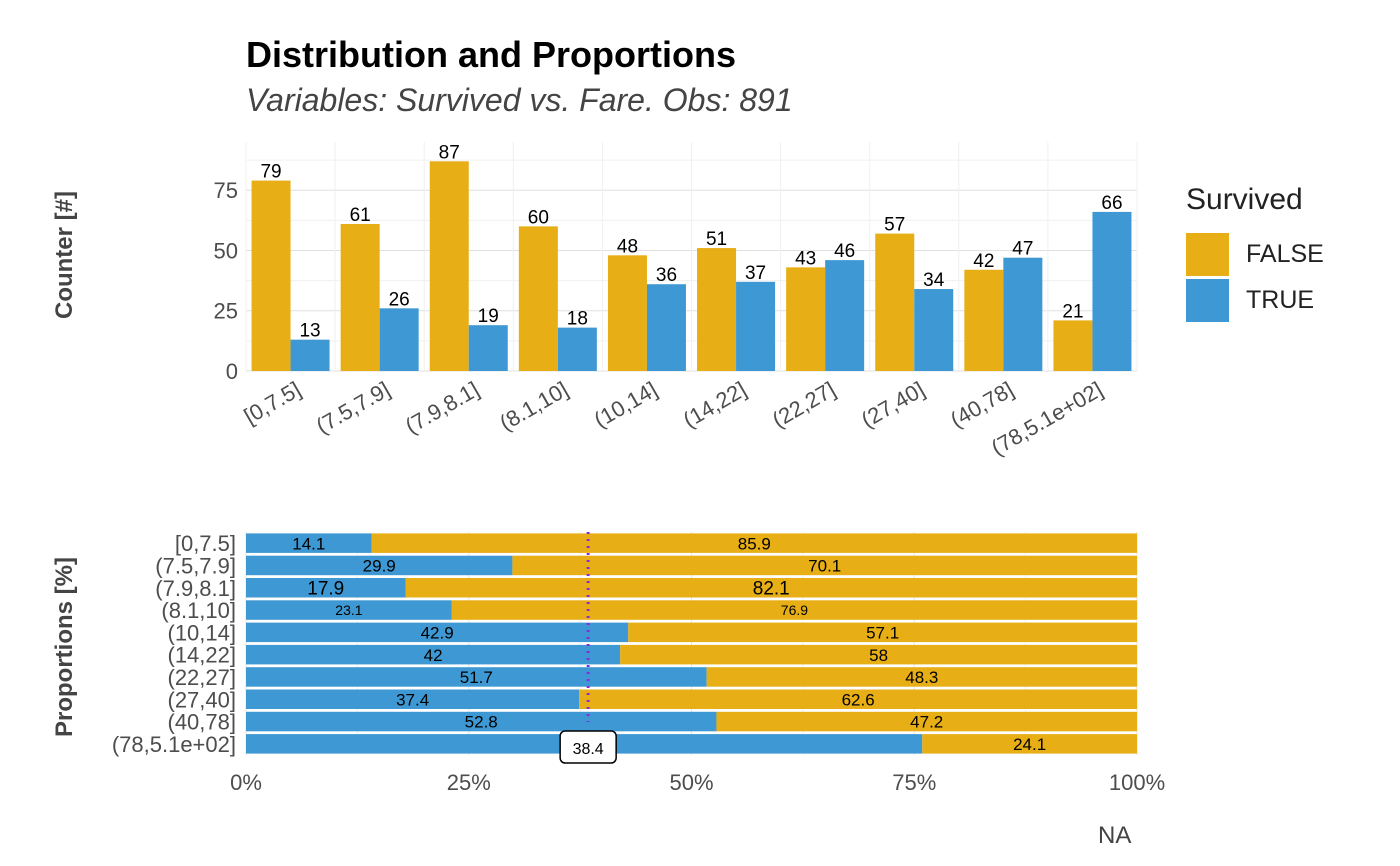 Image resolution: width=1400 pixels, height=866 pixels. What do you see at coordinates (246, 782) in the screenshot?
I see `x-tick-label-percent: 0%` at bounding box center [246, 782].